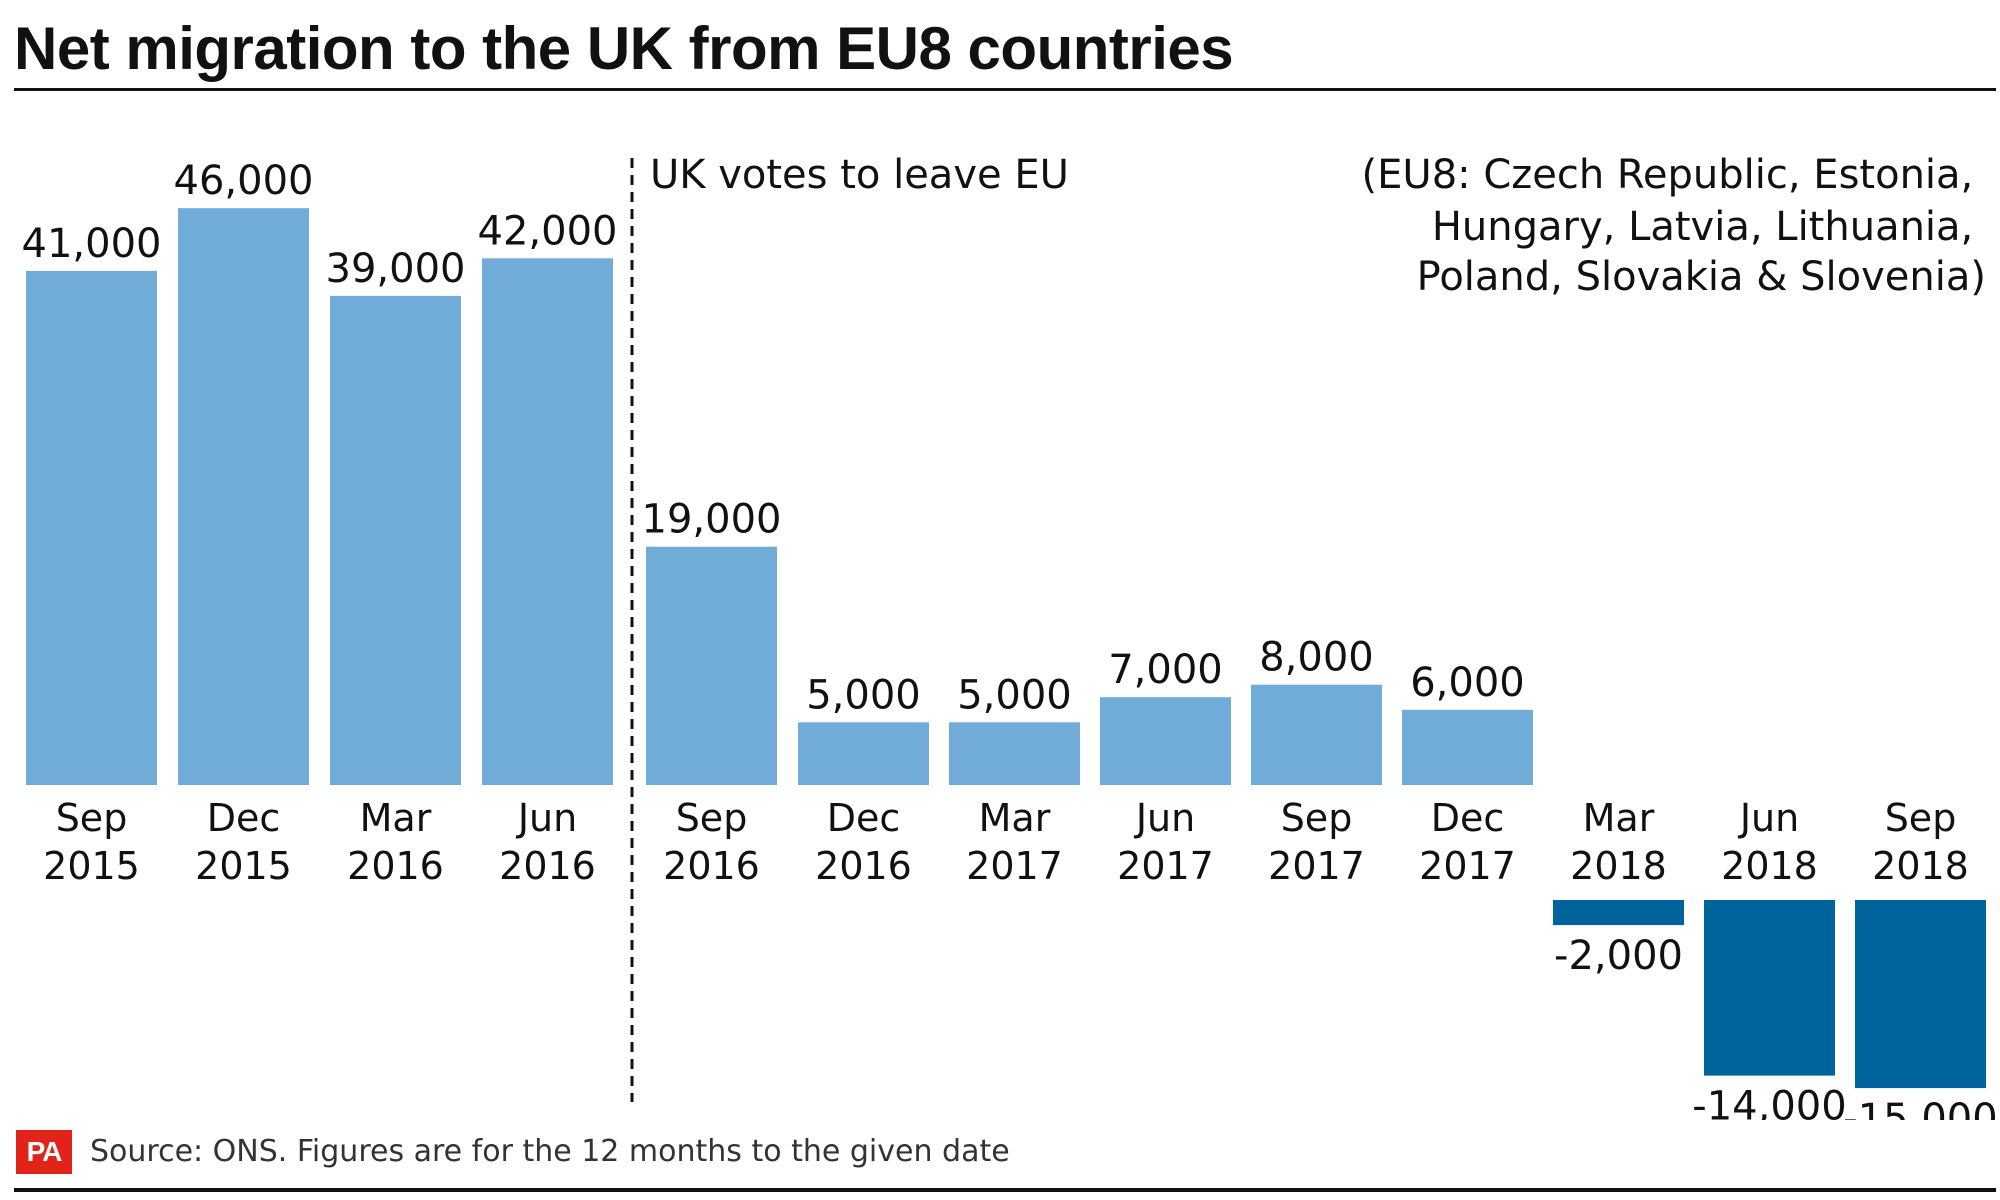  Describe the element at coordinates (712, 520) in the screenshot. I see `value-label-sep-2016: 19,000` at that location.